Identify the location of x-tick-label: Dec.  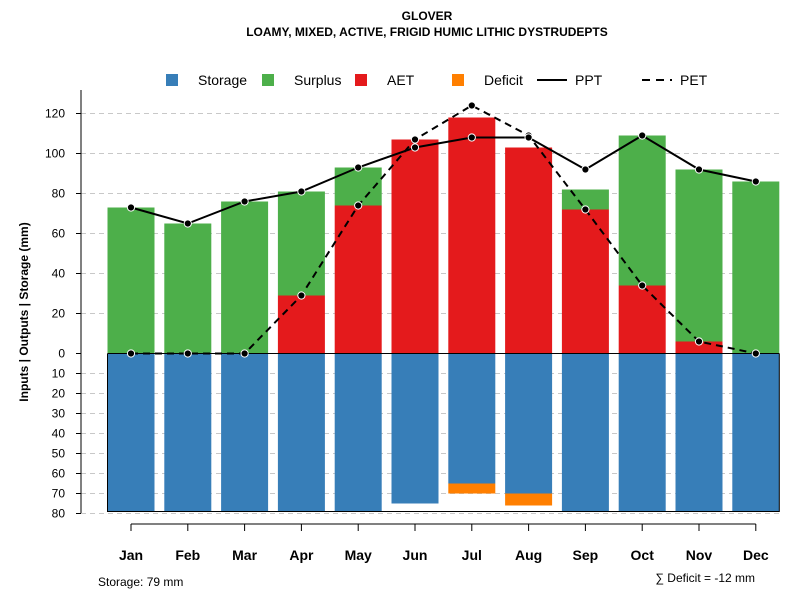
(756, 555).